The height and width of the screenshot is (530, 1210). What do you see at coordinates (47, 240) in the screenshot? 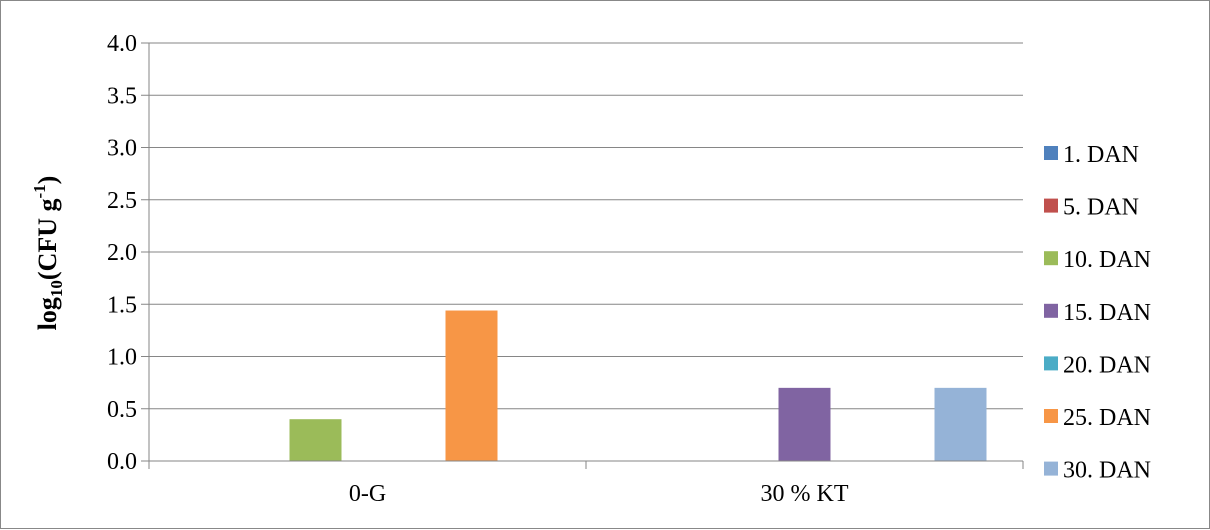
I see `y-axis-title-main: (CFU g` at bounding box center [47, 240].